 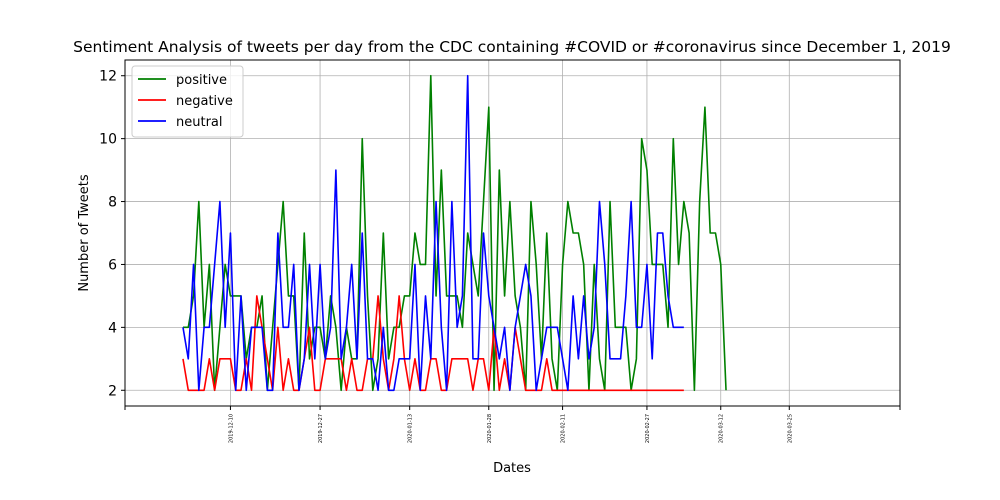 I want to click on y-tick-label: 10, so click(x=108, y=140).